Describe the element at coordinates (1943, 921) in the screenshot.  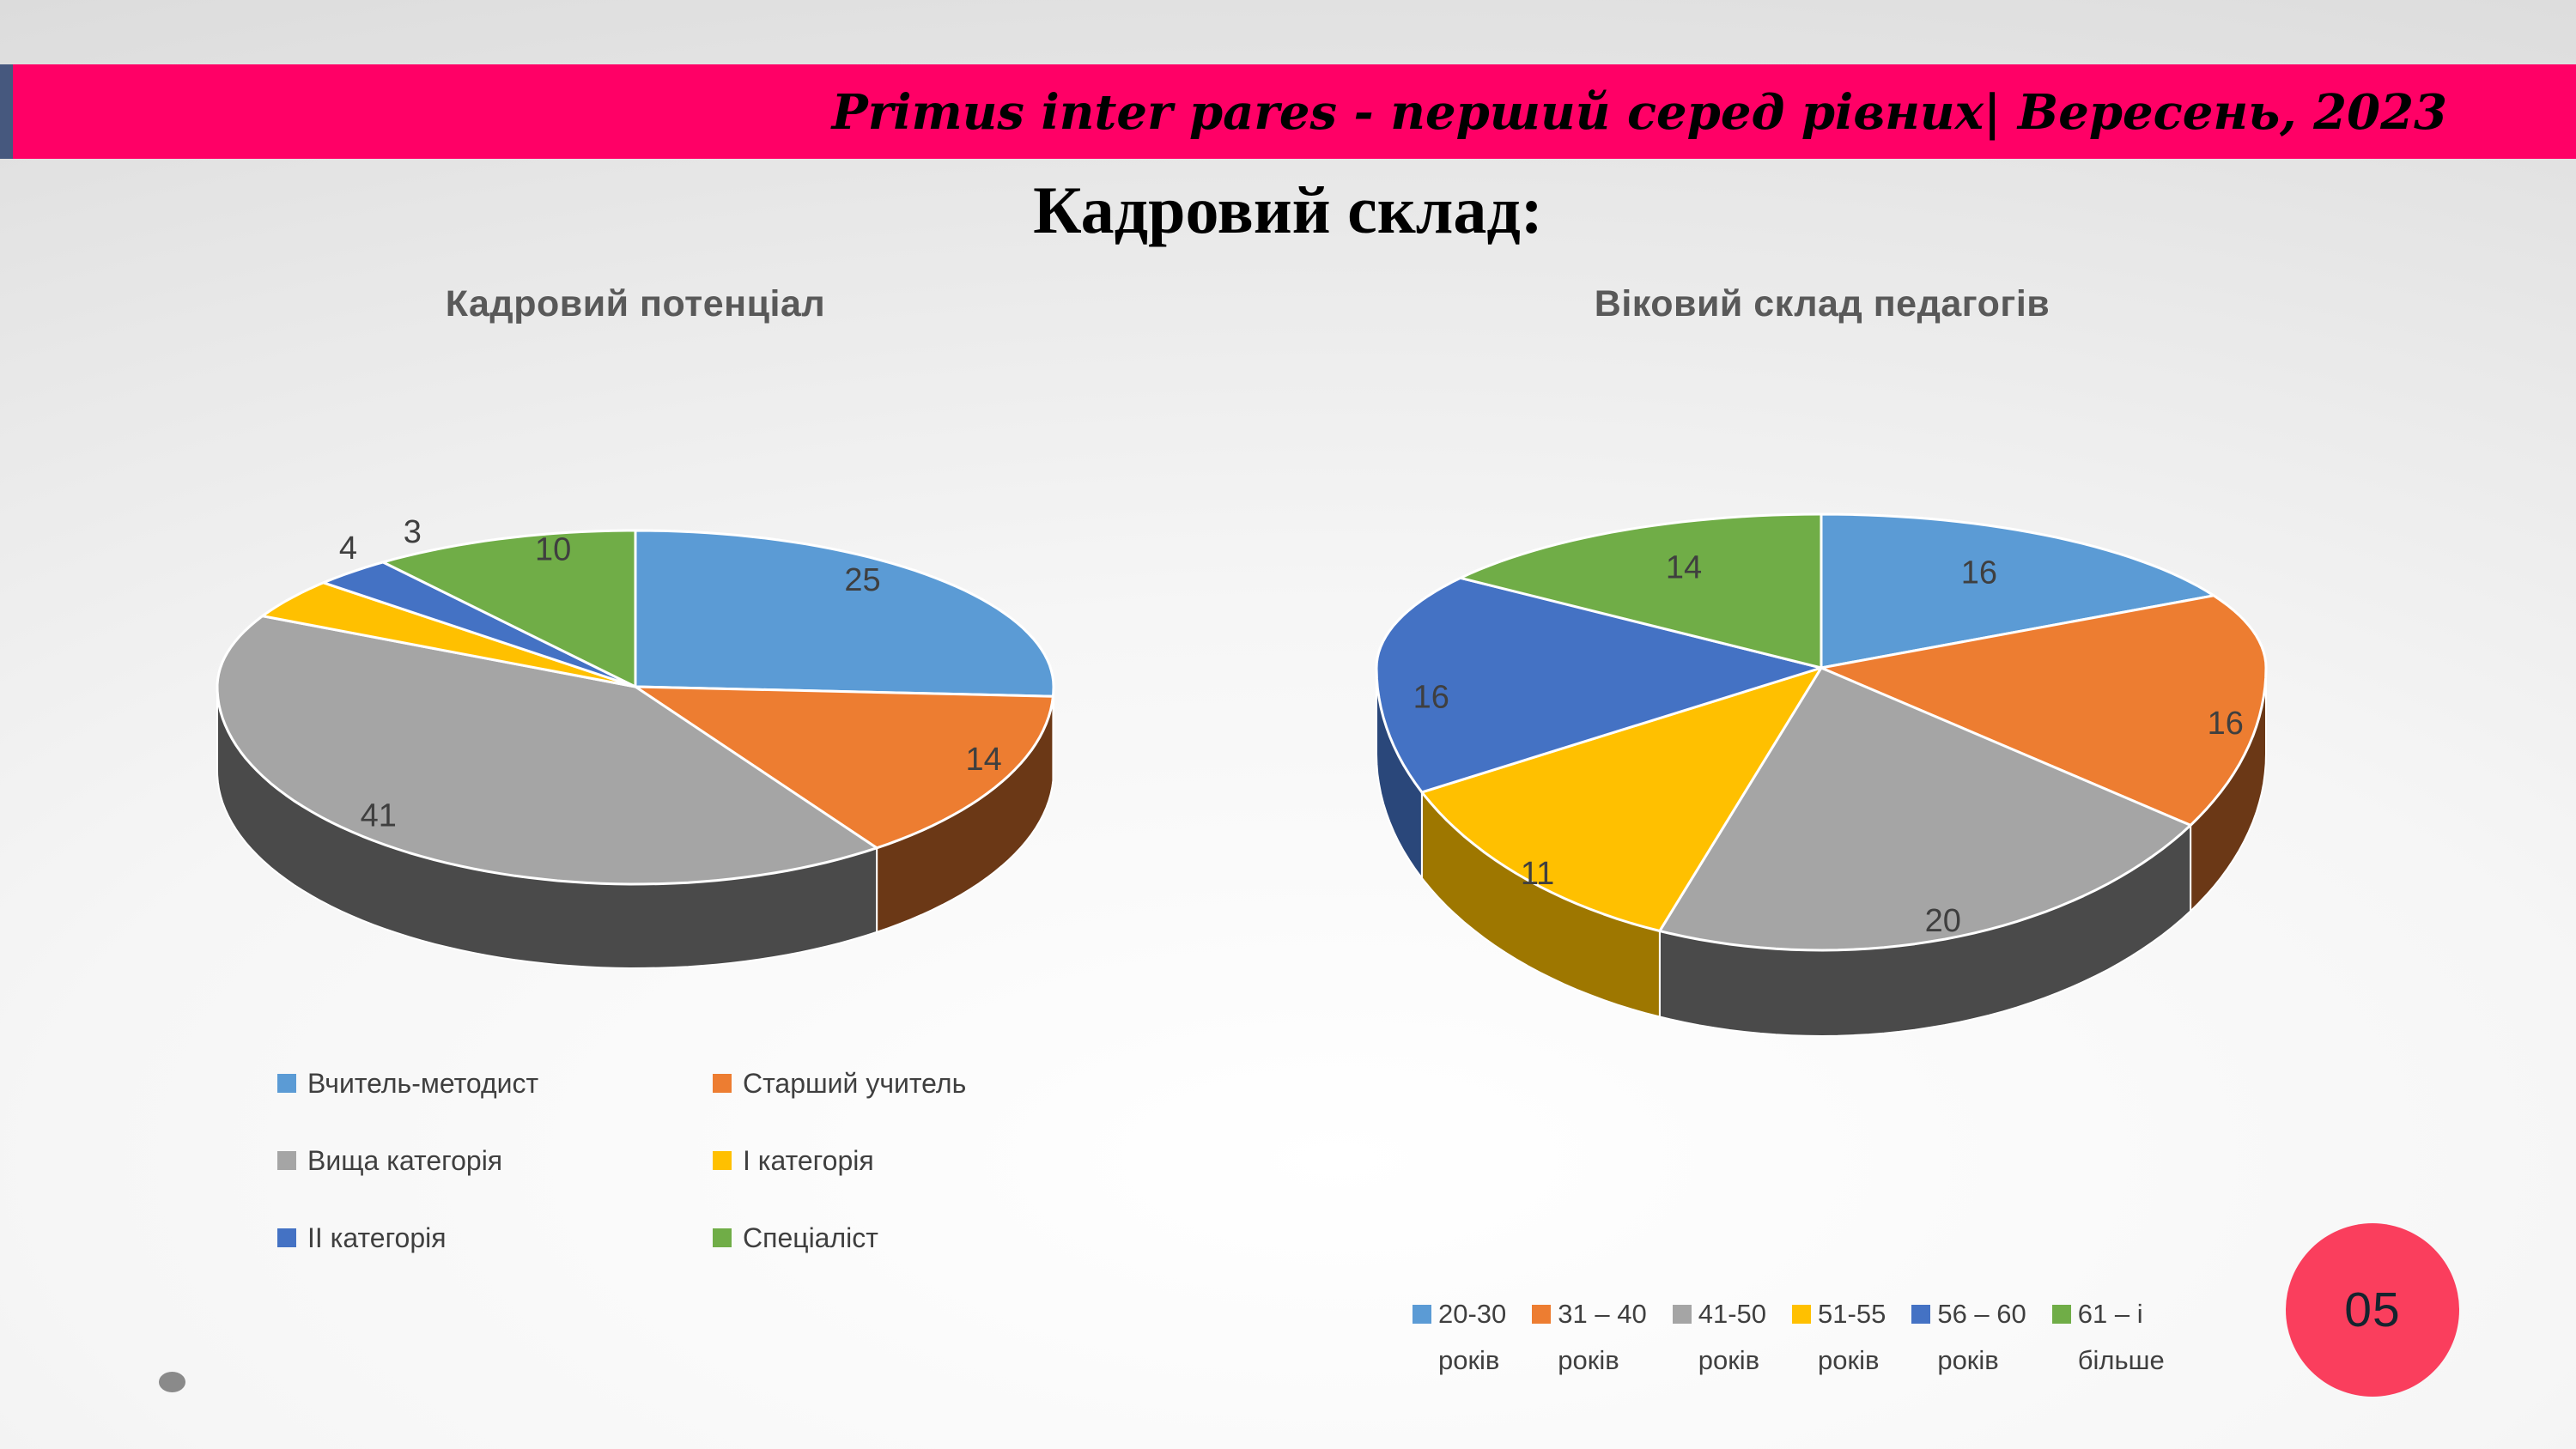
I see `data-label: 20` at that location.